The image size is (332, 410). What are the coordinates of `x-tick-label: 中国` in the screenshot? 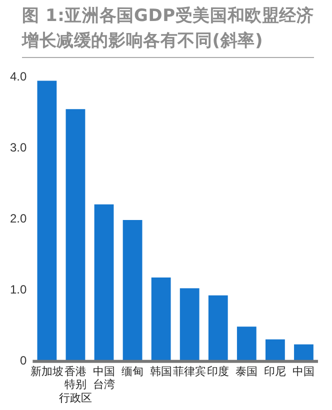 It's located at (303, 371).